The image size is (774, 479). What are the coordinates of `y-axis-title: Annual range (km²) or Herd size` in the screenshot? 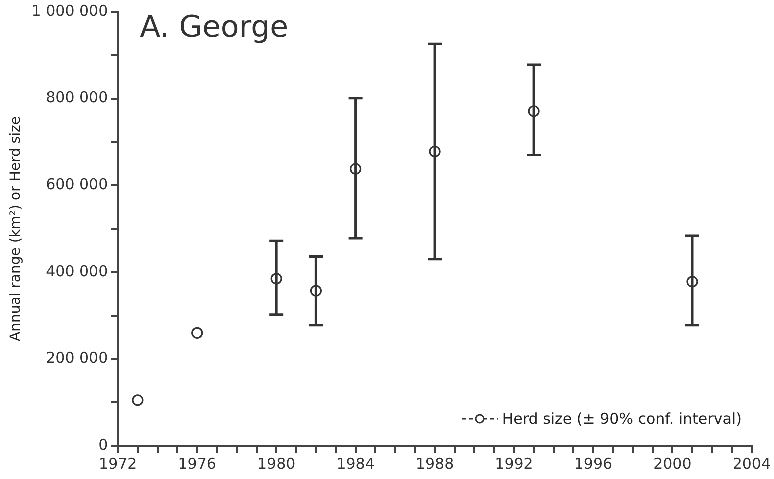 It's located at (16, 229).